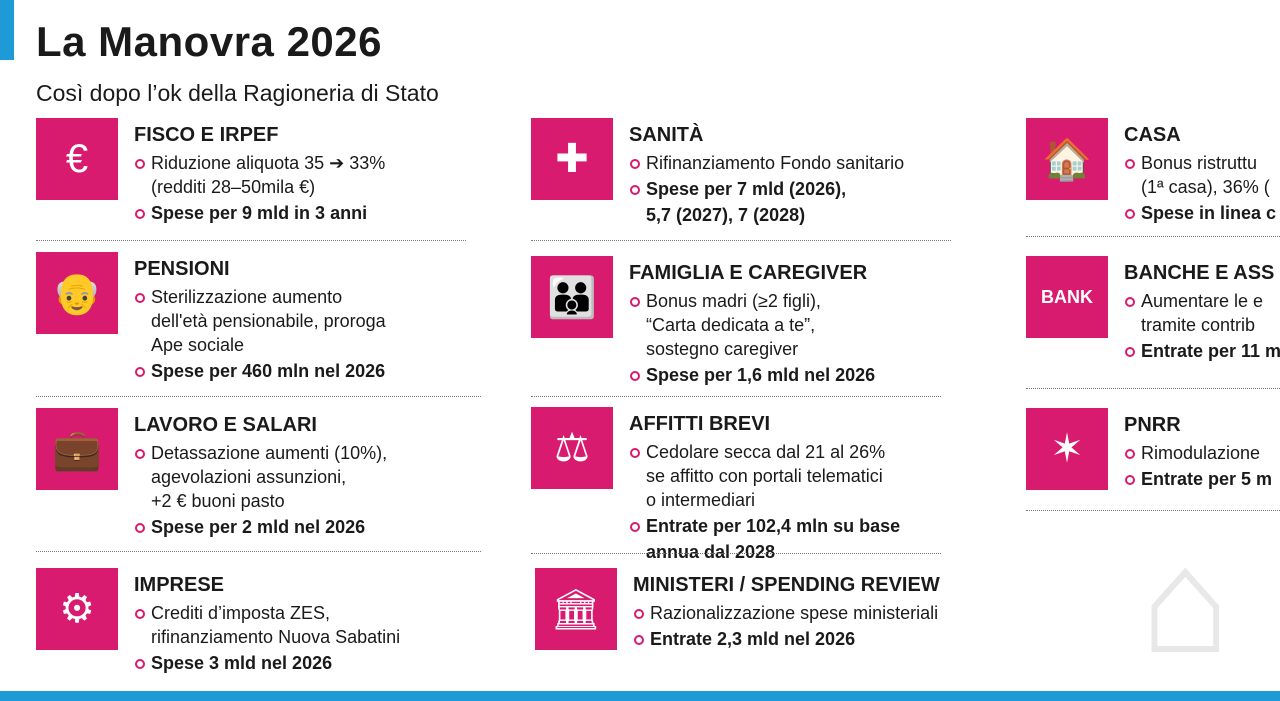  What do you see at coordinates (1202, 453) in the screenshot?
I see `bullet-text: Rimodulazione` at bounding box center [1202, 453].